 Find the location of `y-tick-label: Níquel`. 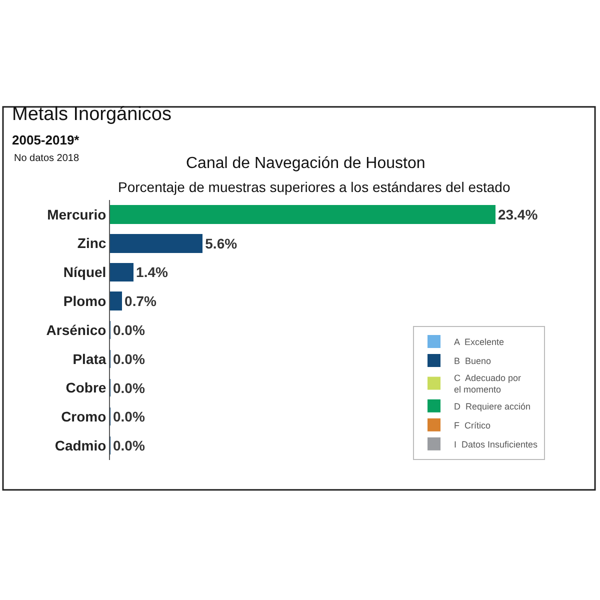

y-tick-label: Níquel is located at coordinates (84, 272).